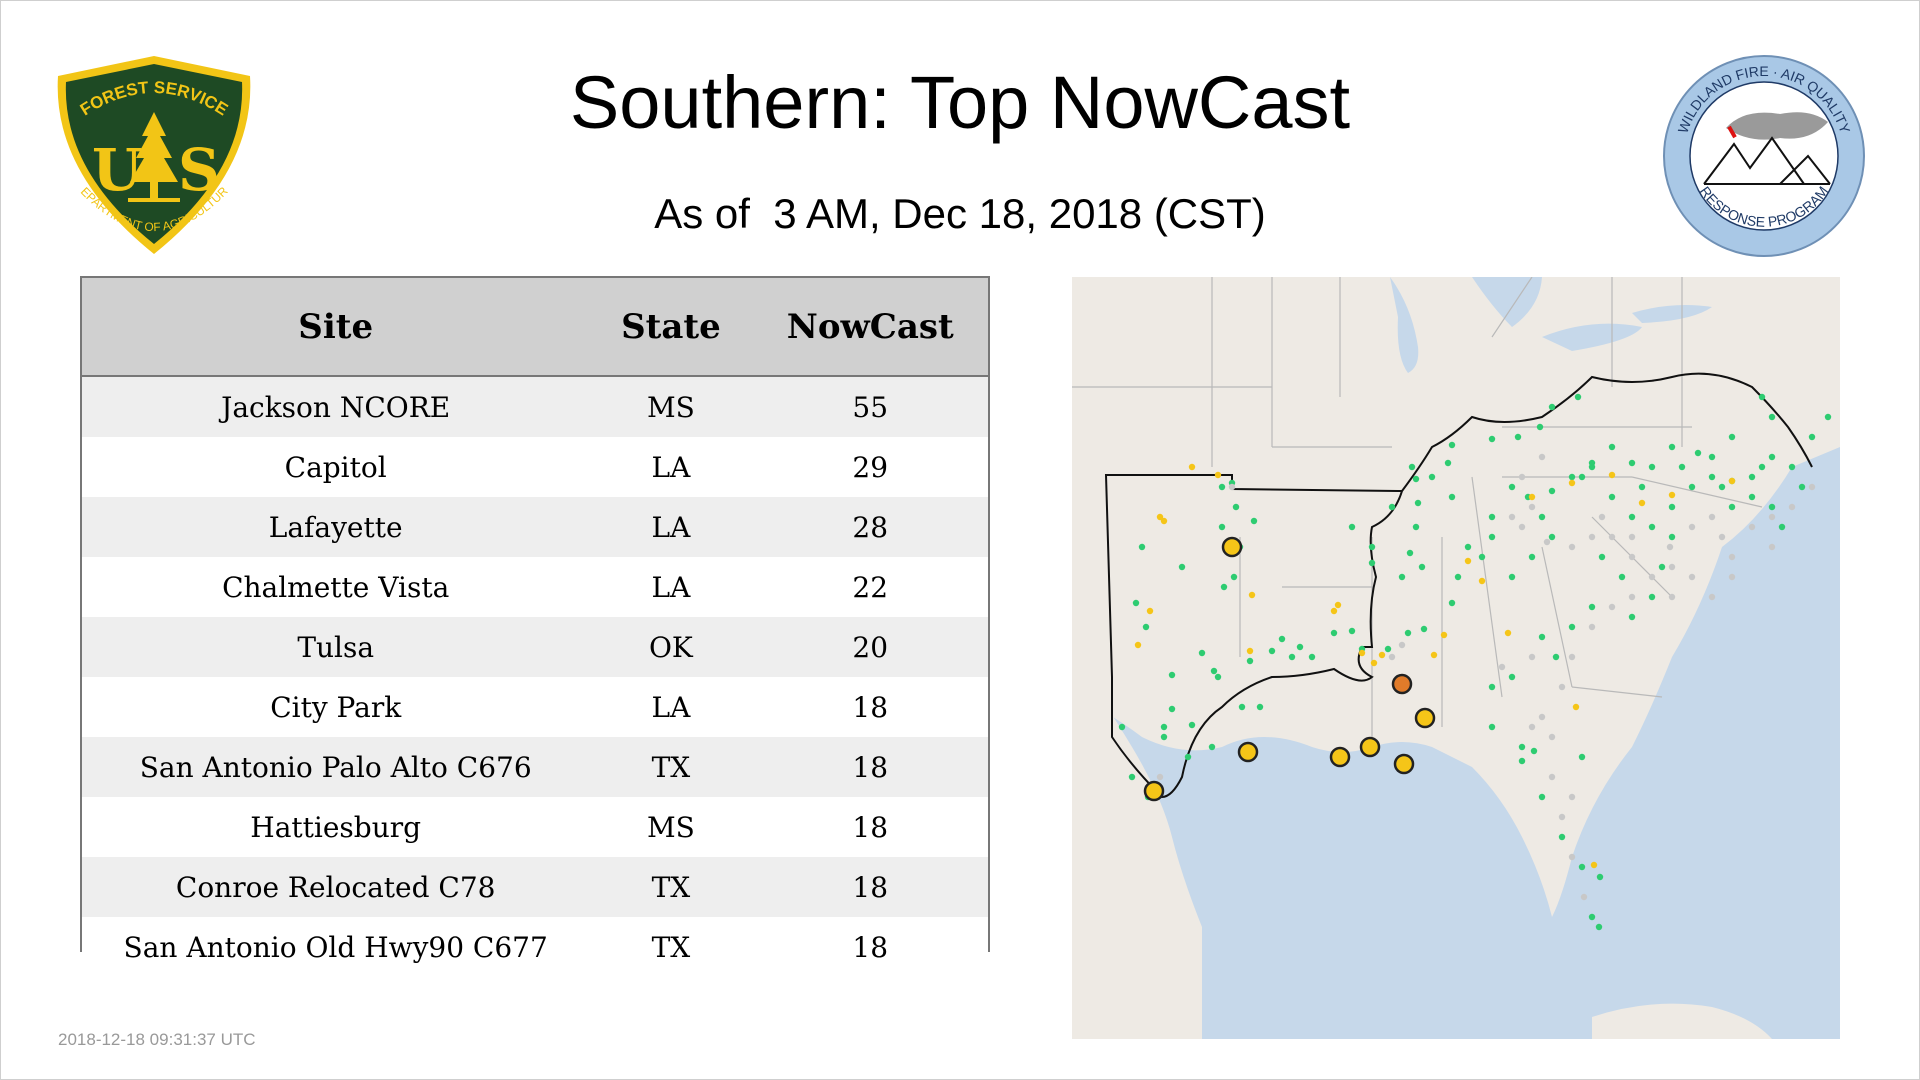  What do you see at coordinates (336, 947) in the screenshot?
I see `cell-site: San Antonio Old Hwy90 C677` at bounding box center [336, 947].